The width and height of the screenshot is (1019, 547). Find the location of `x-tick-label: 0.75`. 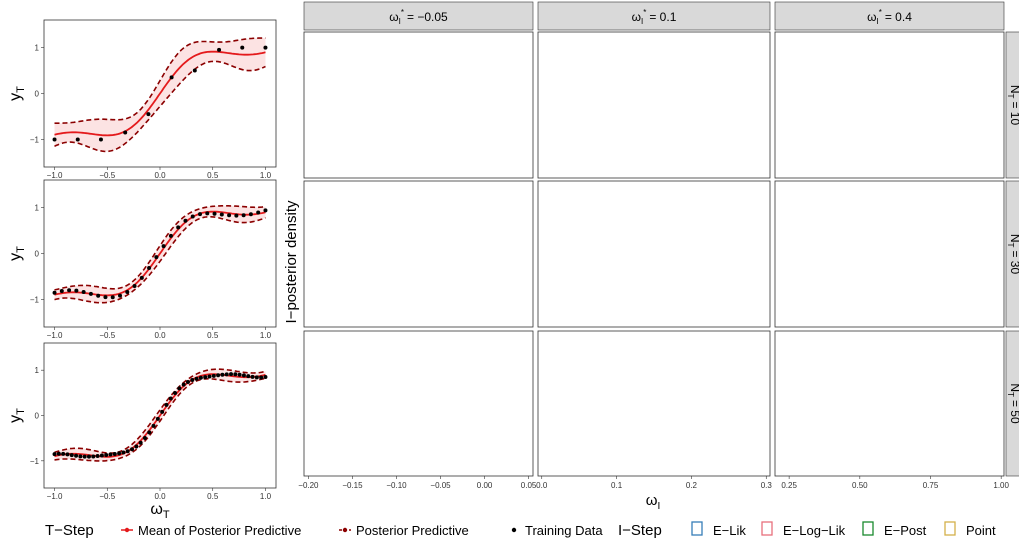

x-tick-label: 0.75 is located at coordinates (931, 485).